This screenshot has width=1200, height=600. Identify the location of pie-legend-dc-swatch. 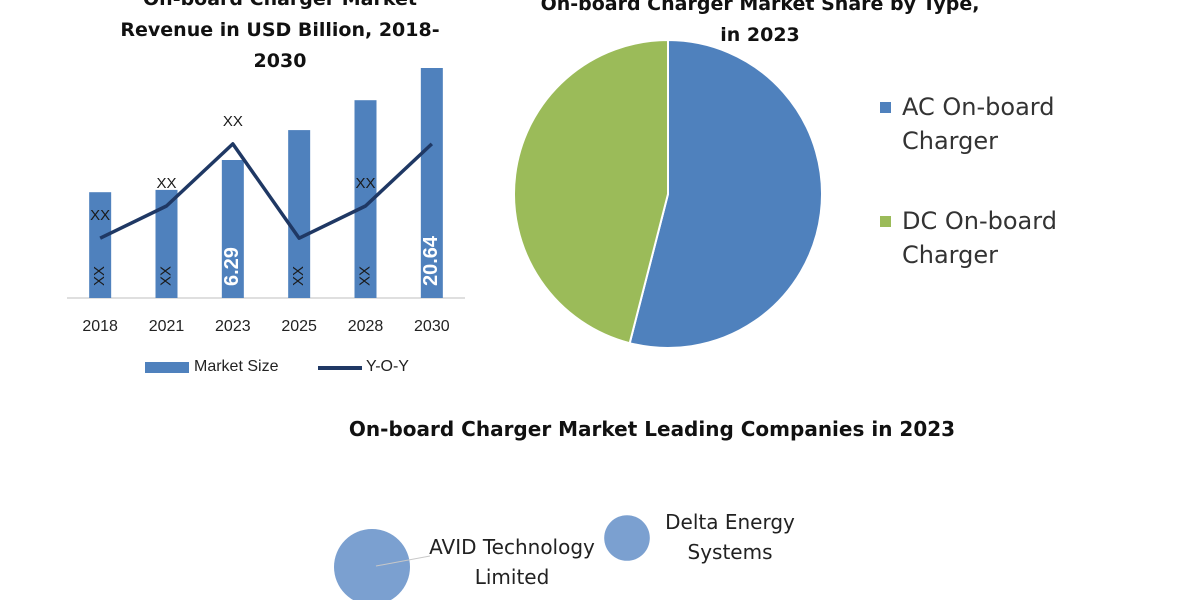
(885, 221).